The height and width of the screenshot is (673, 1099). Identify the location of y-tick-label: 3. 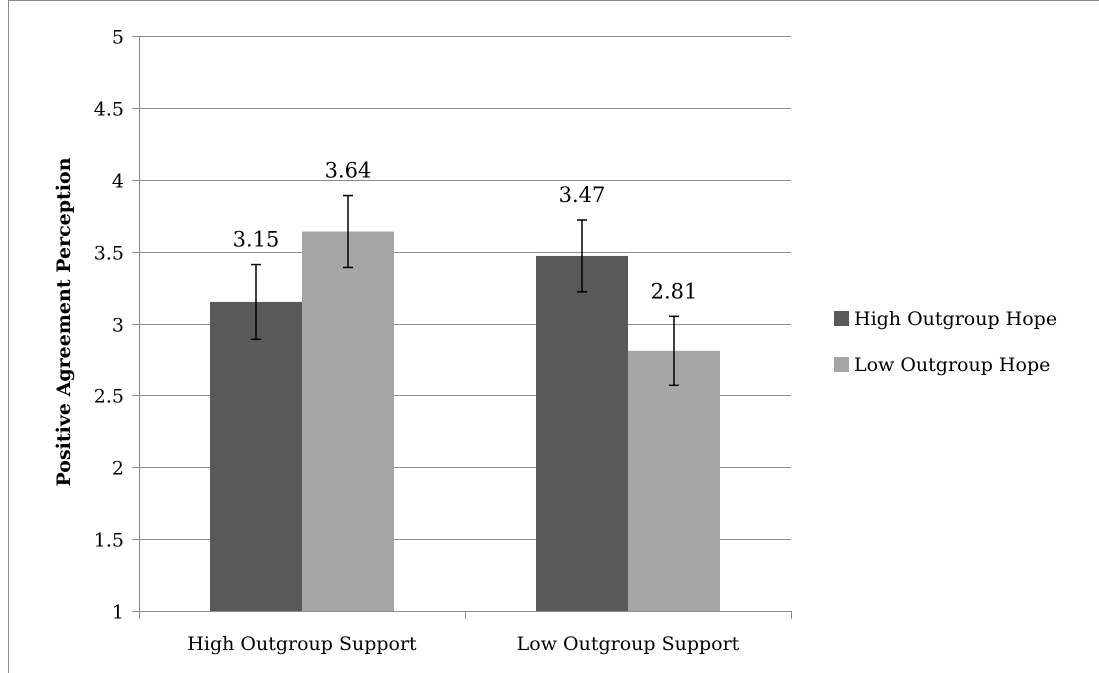
(118, 326).